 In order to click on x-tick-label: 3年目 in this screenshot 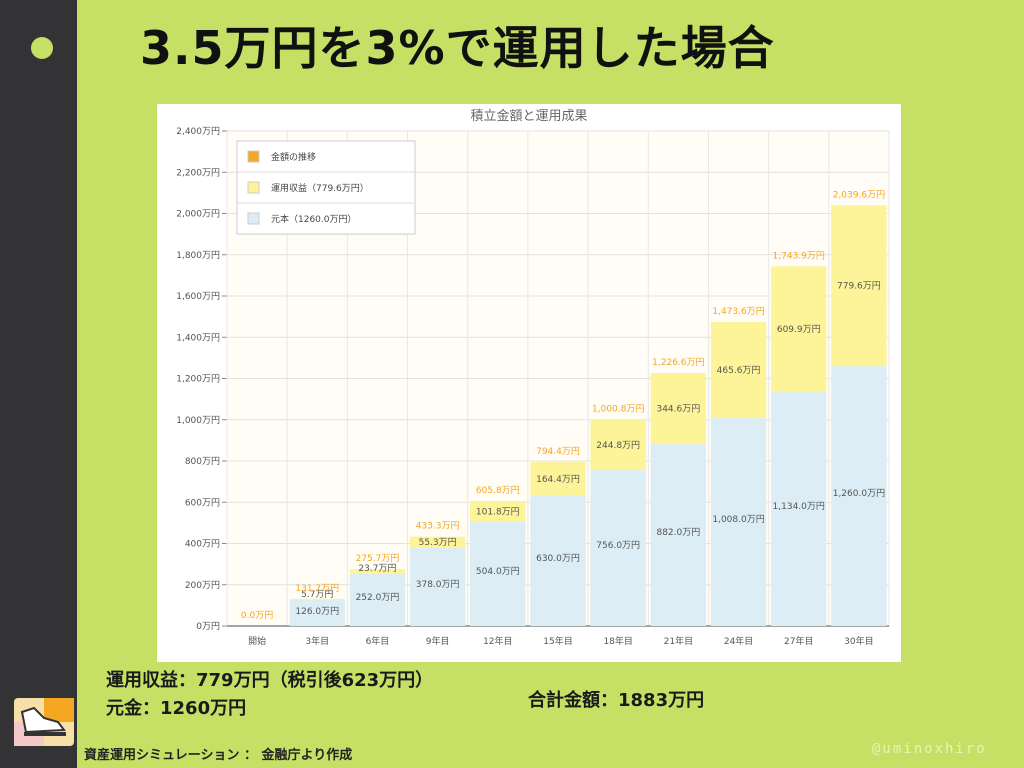, I will do `click(317, 641)`.